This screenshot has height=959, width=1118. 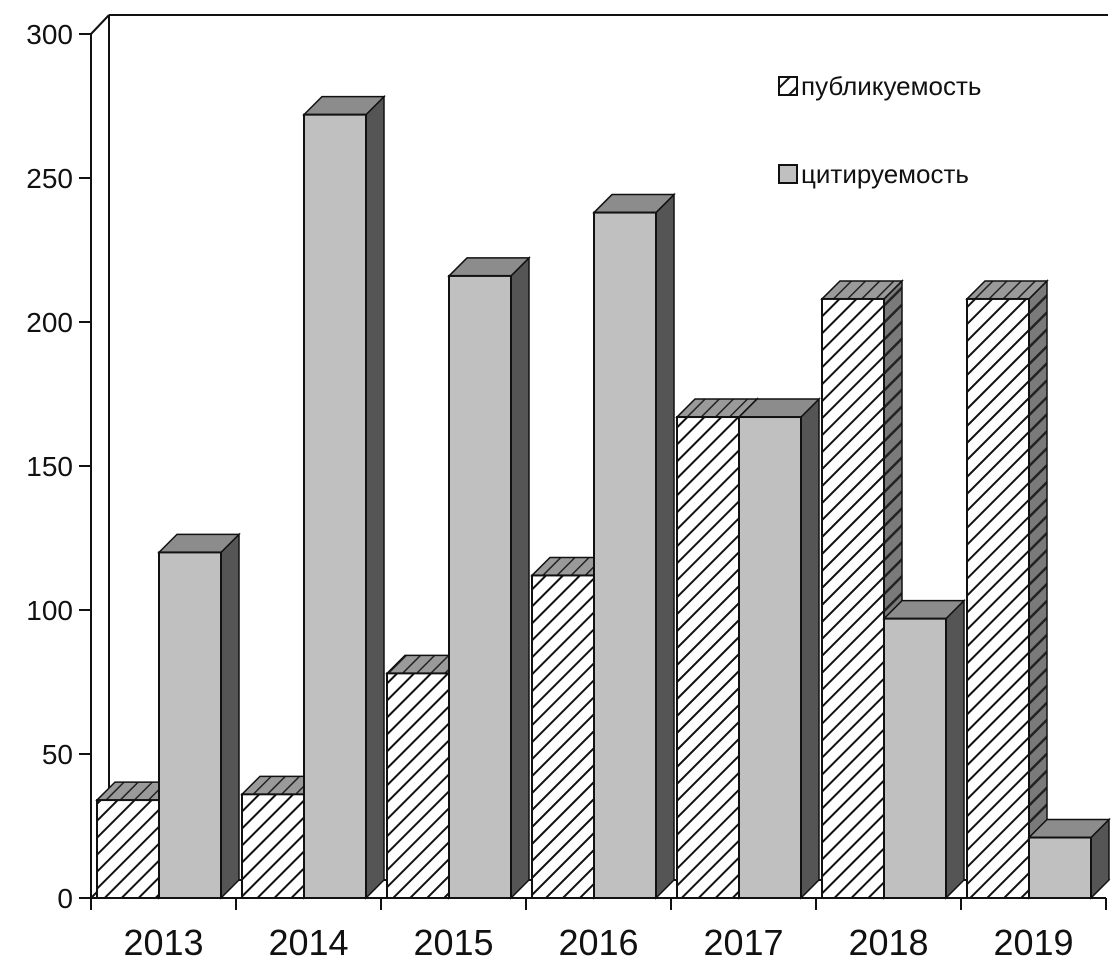 What do you see at coordinates (49, 466) in the screenshot?
I see `y-tick-label: 150` at bounding box center [49, 466].